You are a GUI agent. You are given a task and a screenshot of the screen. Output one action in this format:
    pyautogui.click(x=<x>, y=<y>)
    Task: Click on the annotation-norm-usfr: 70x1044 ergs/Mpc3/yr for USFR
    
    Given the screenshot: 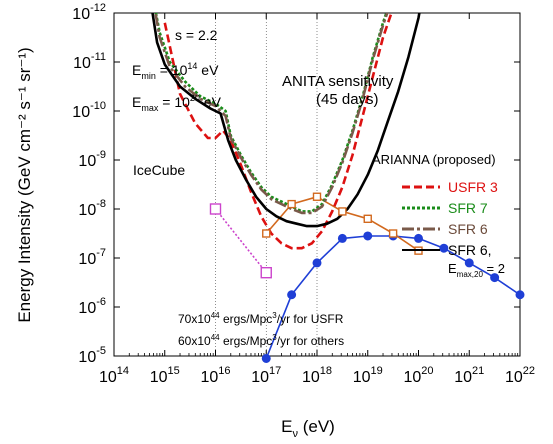 What is the action you would take?
    pyautogui.click(x=261, y=318)
    